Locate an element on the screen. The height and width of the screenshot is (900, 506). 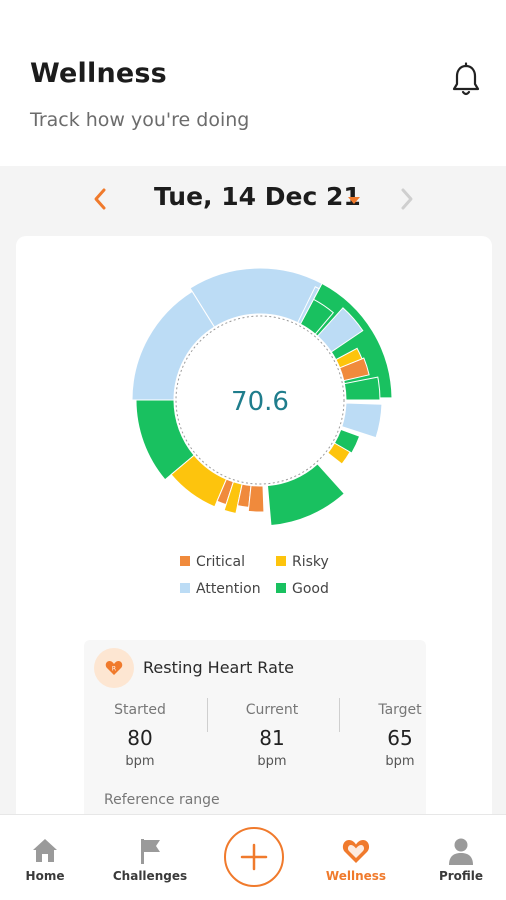
previous-day-button is located at coordinates (101, 199).